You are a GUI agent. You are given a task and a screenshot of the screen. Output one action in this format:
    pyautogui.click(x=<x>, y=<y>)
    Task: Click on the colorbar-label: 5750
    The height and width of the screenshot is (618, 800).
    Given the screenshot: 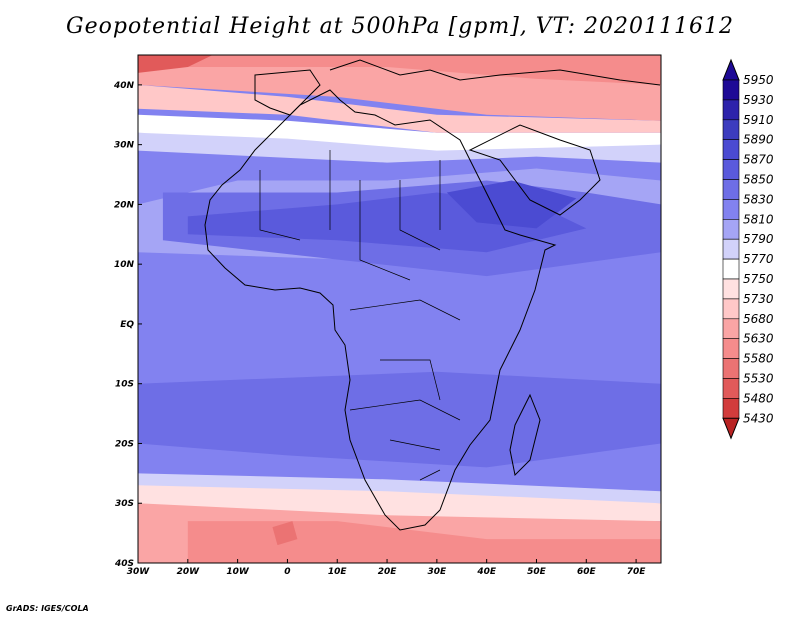 What is the action you would take?
    pyautogui.click(x=758, y=279)
    